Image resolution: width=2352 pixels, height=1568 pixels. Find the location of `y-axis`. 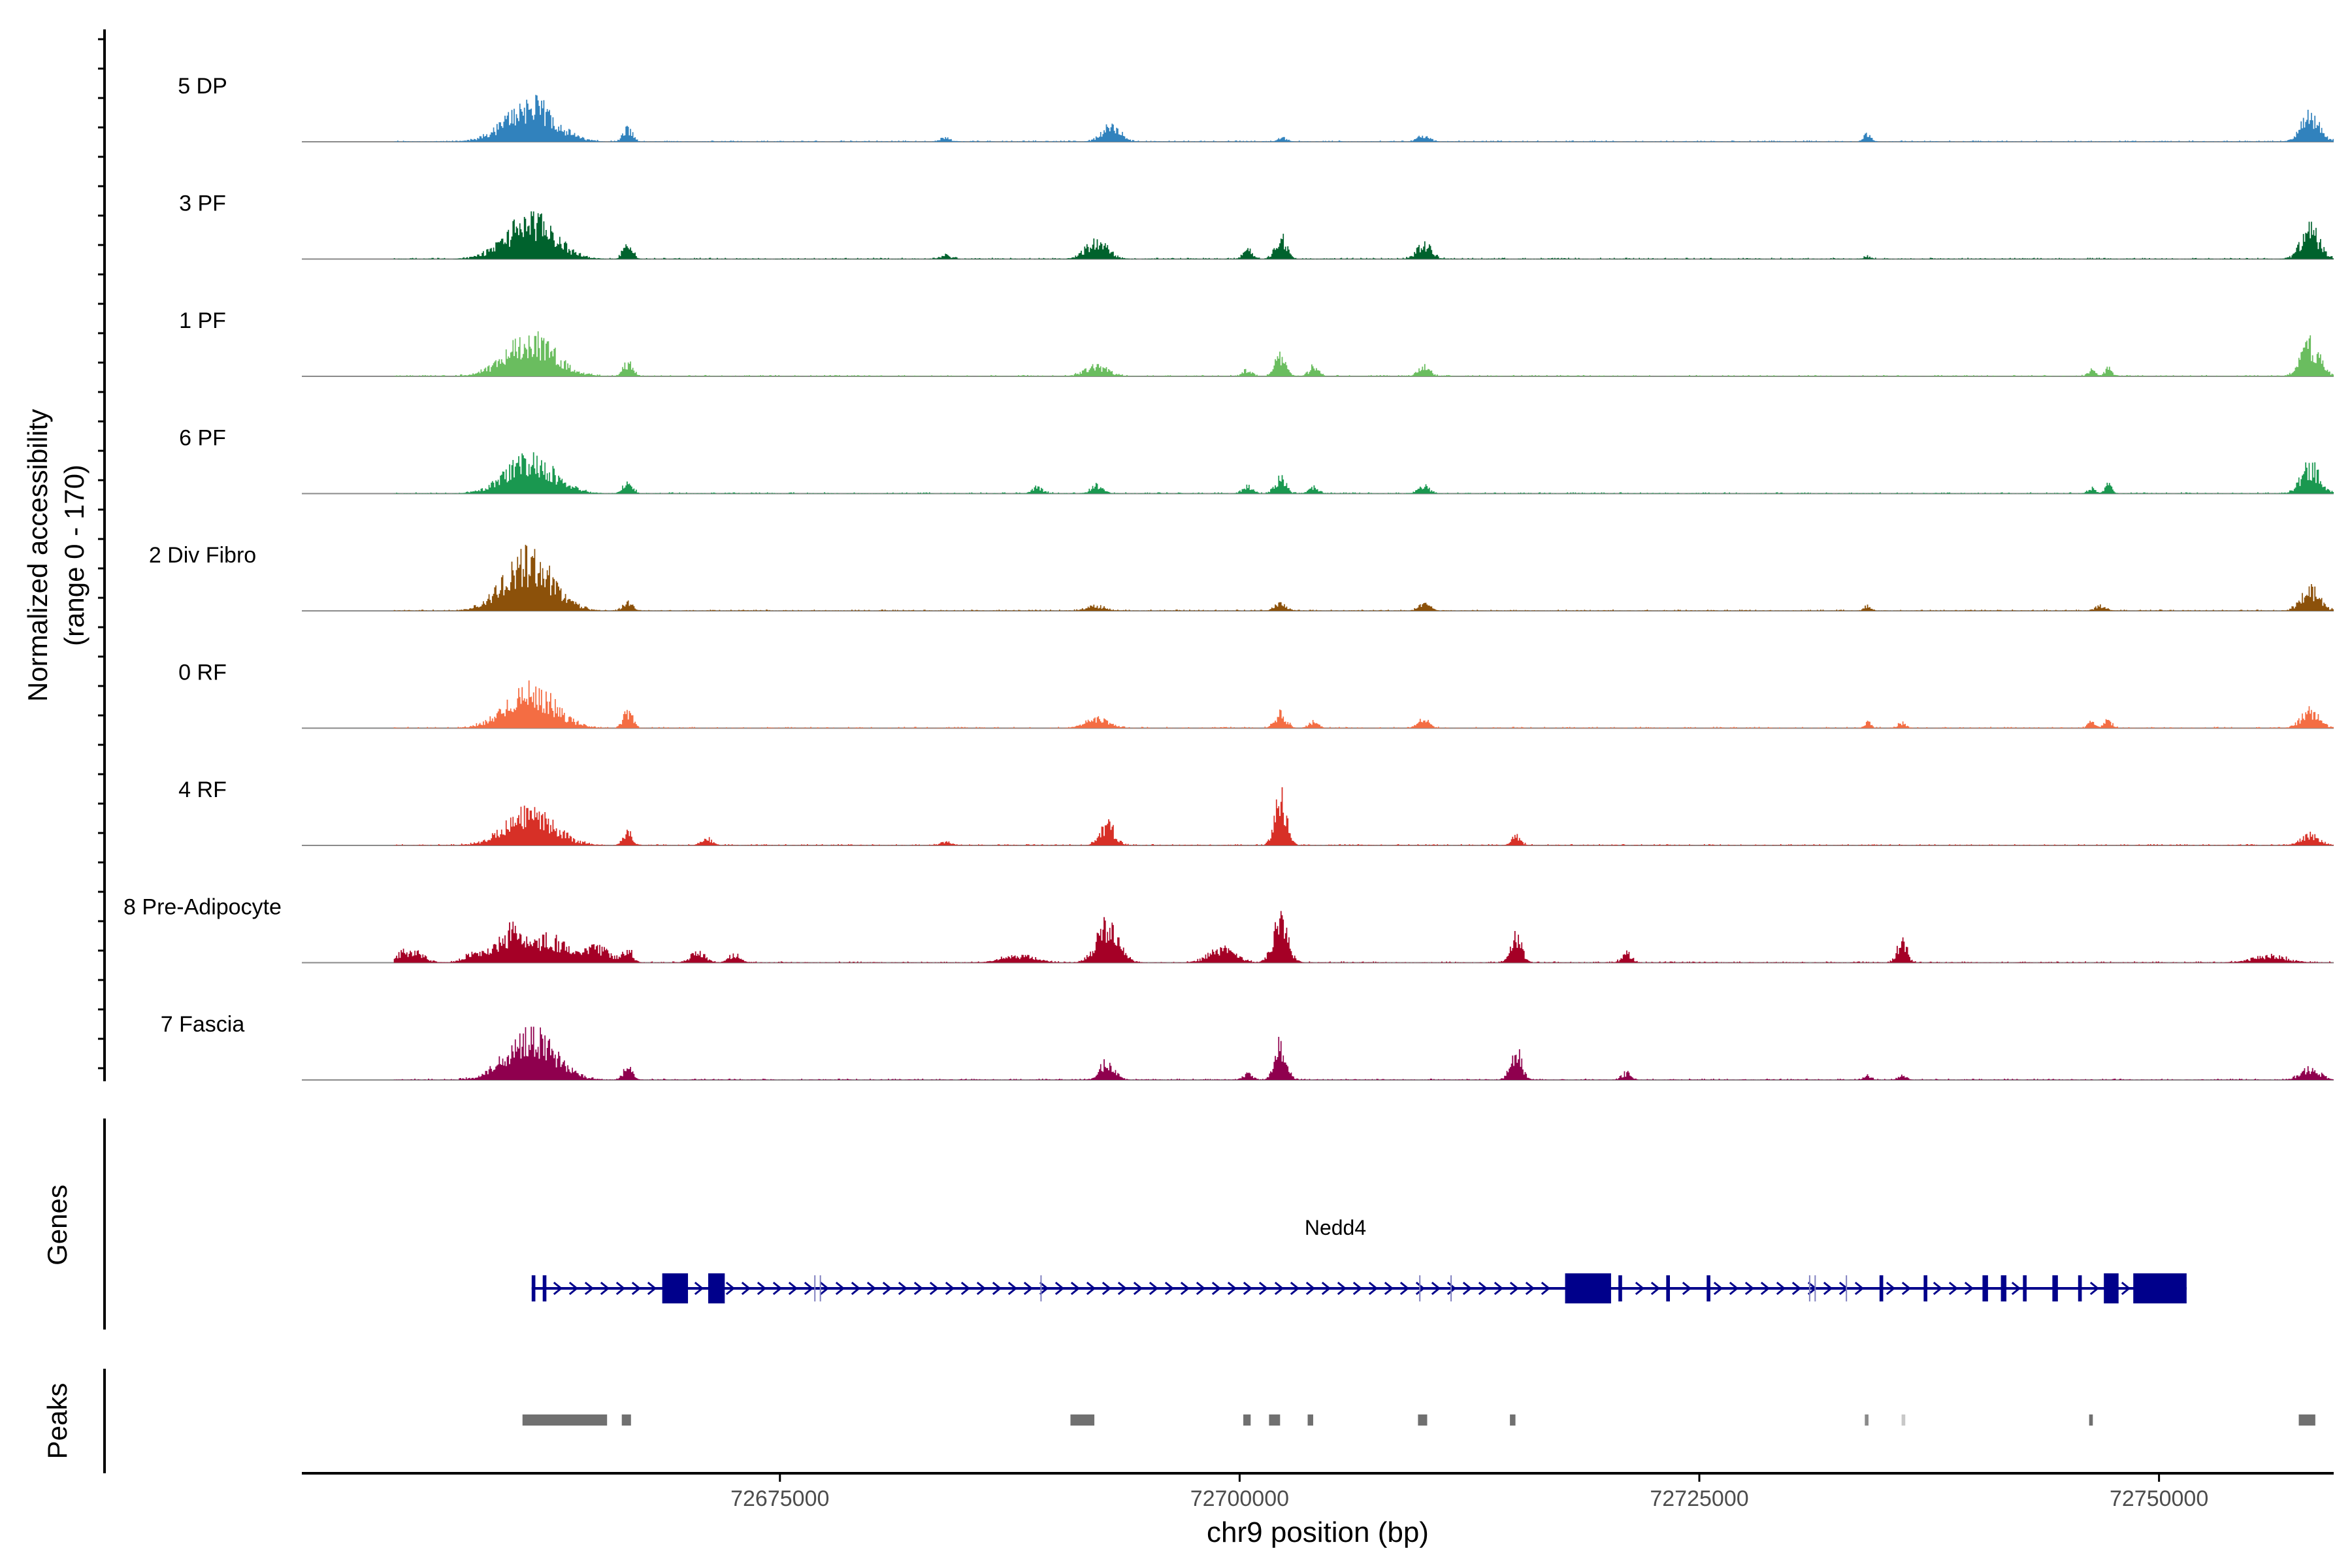

y-axis is located at coordinates (102, 555).